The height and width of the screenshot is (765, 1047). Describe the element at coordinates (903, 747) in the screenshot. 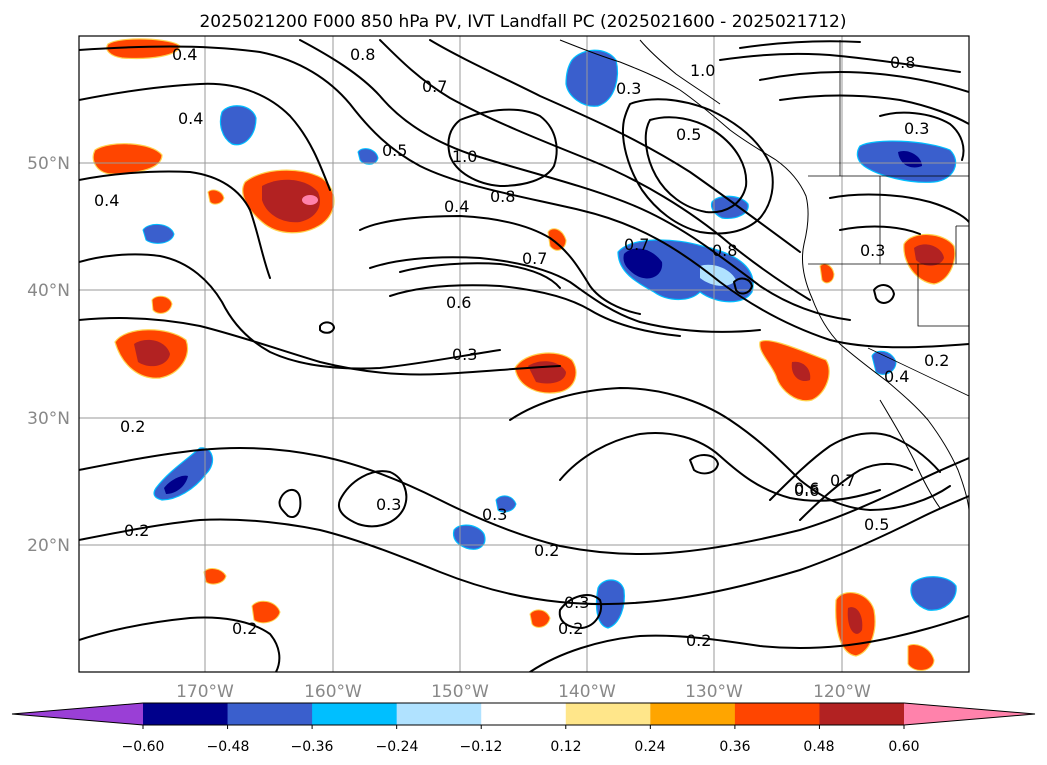

I see `colorbar-tick-label: 0.60` at that location.